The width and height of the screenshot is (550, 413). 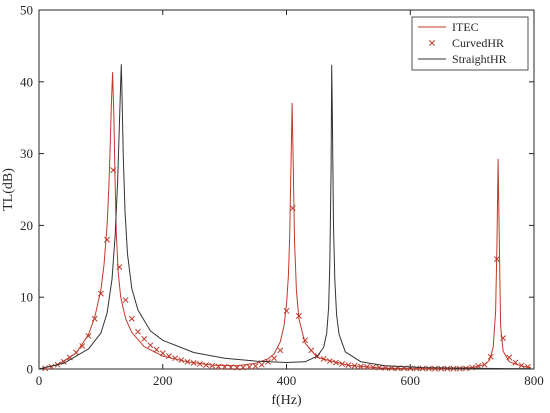 I want to click on x-tick-label: 400, so click(x=287, y=380).